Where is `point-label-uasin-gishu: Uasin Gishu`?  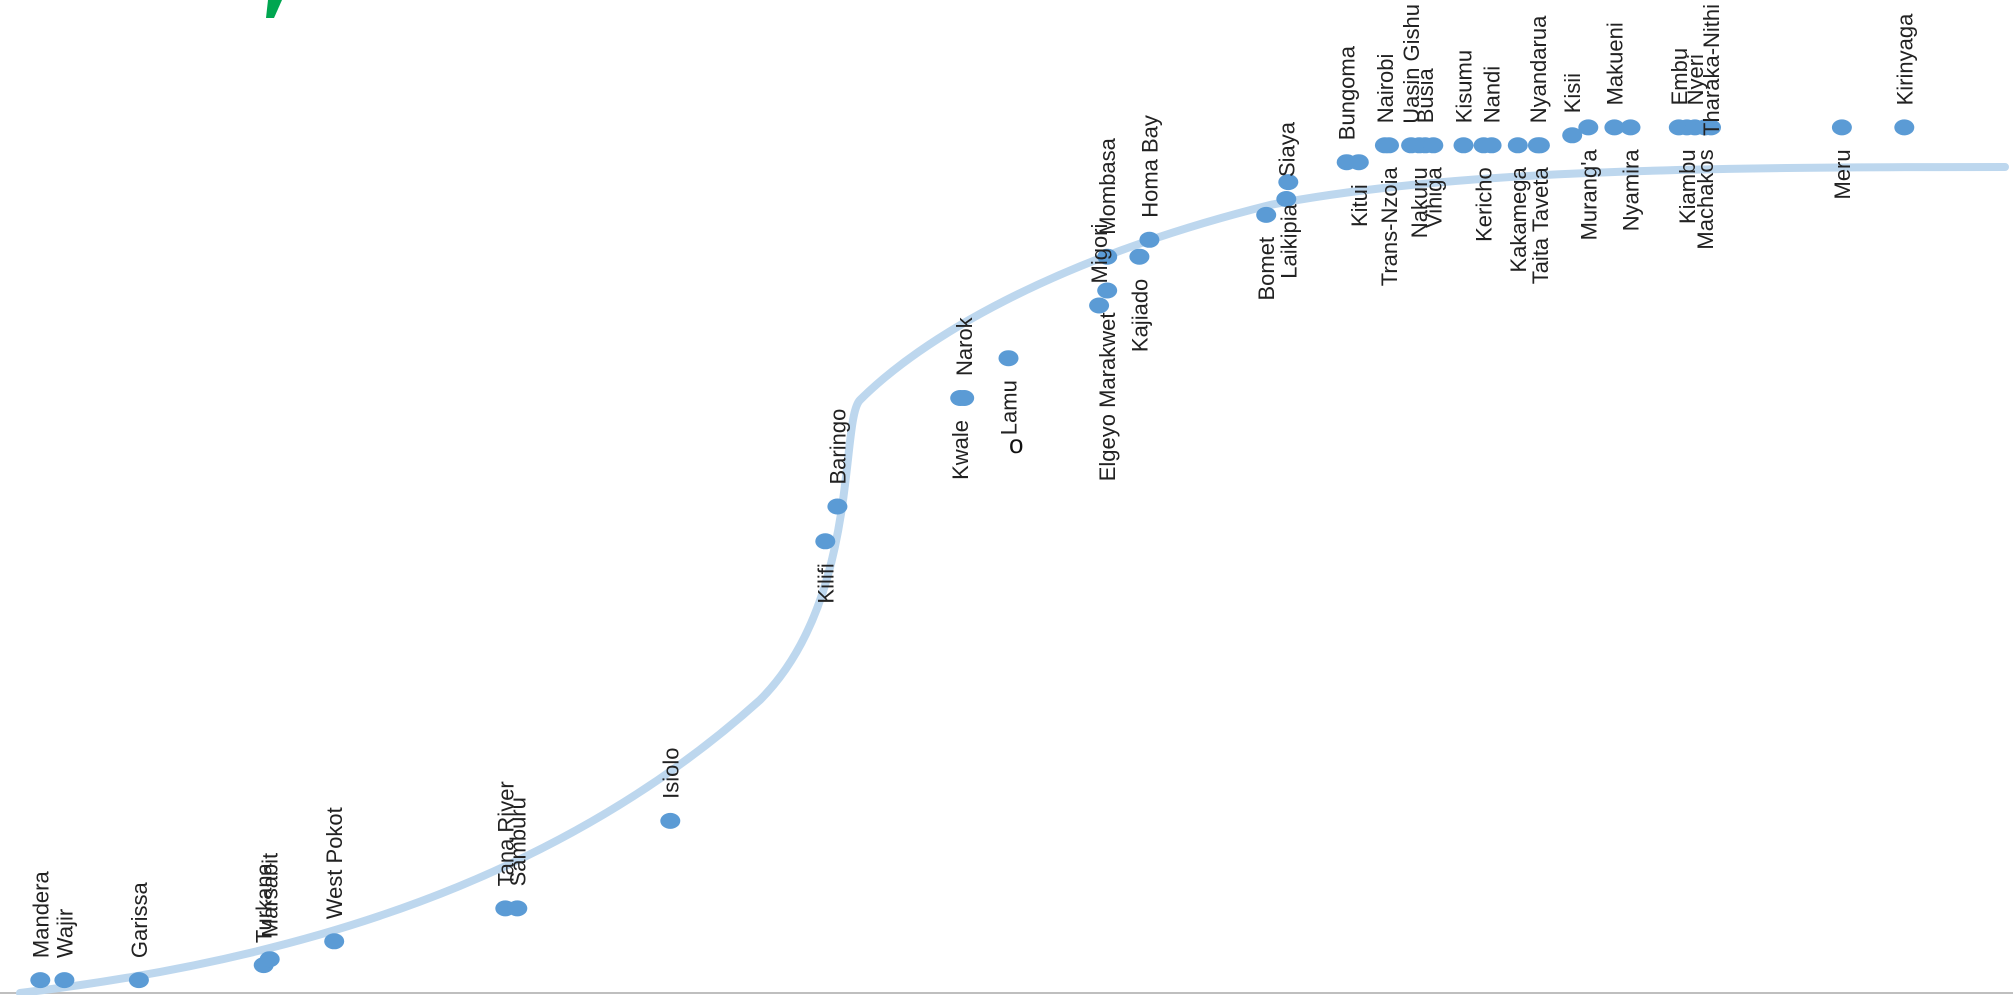 point-label-uasin-gishu: Uasin Gishu is located at coordinates (1411, 64).